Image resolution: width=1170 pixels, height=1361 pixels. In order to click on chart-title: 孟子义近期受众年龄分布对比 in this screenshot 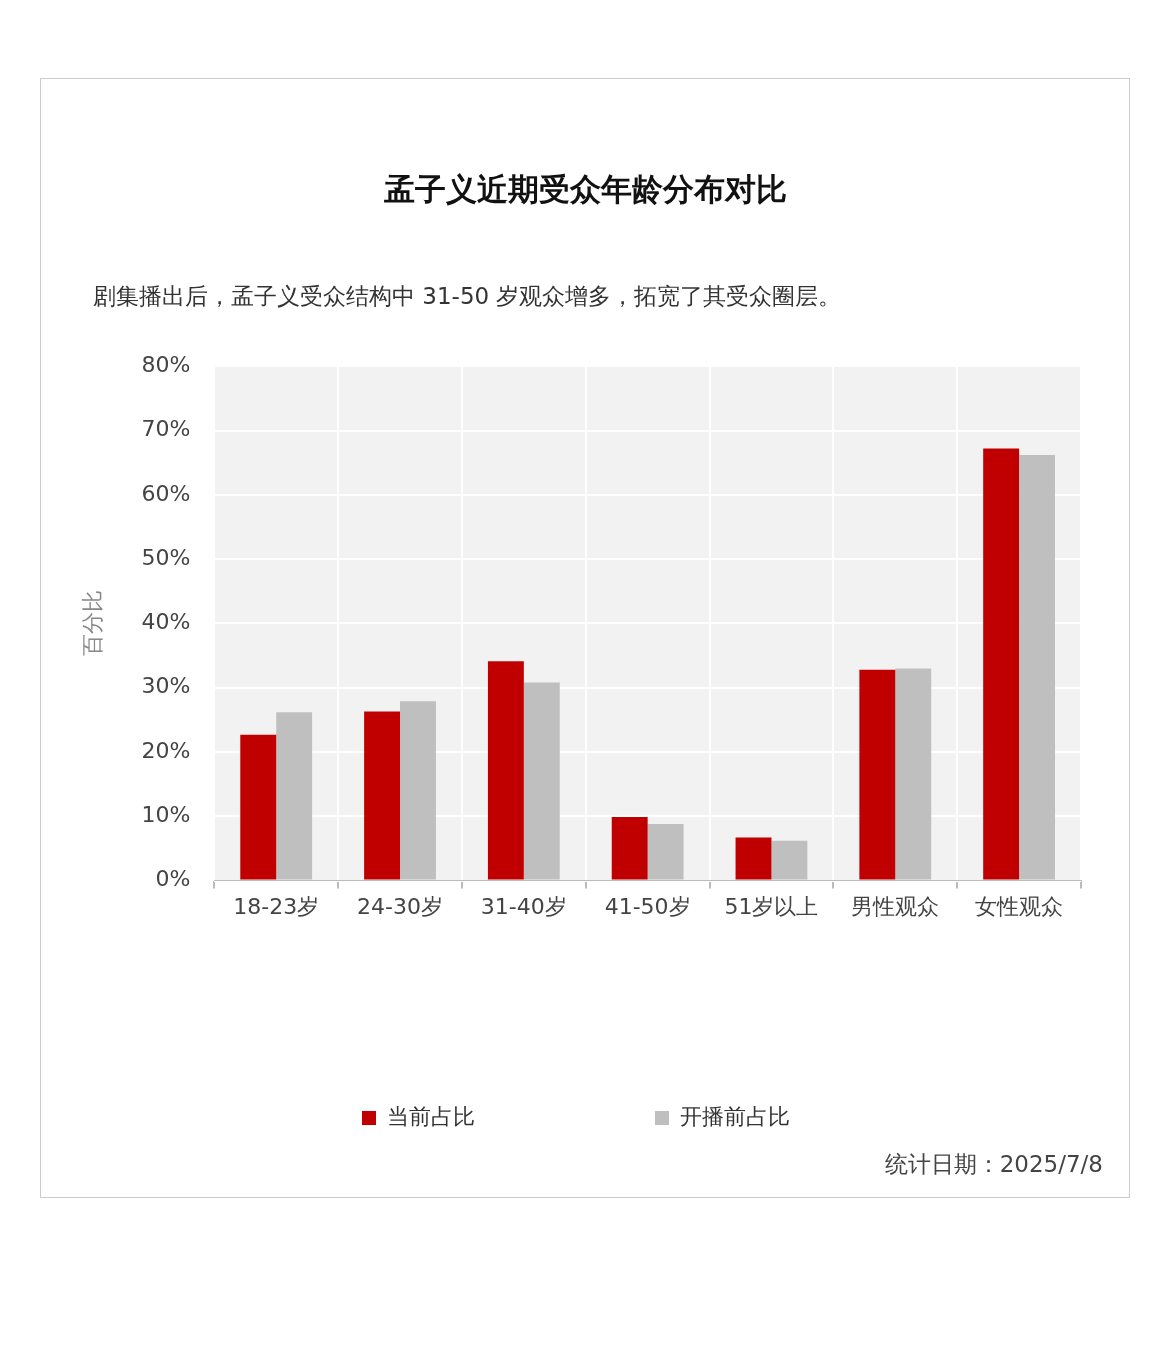, I will do `click(585, 189)`.